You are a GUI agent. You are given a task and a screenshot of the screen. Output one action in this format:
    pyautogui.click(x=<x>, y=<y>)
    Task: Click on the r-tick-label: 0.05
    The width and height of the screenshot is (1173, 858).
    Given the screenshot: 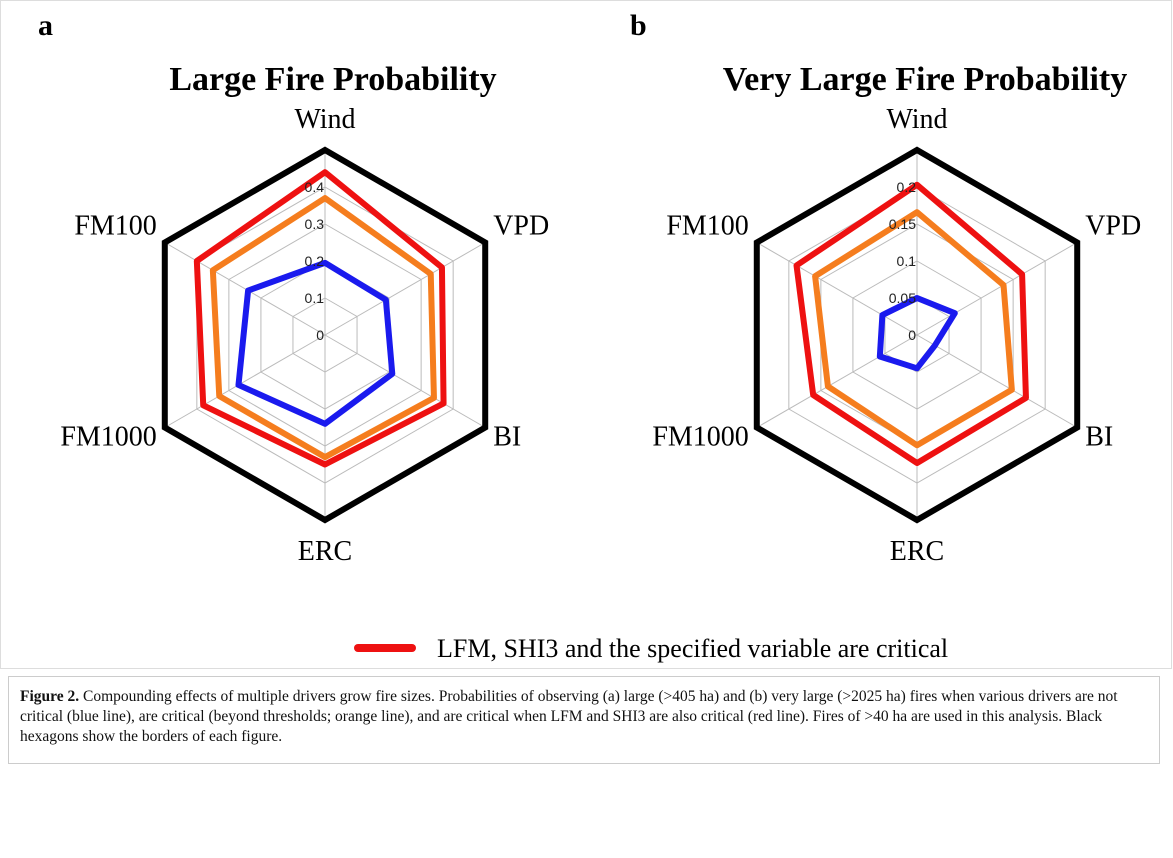 What is the action you would take?
    pyautogui.click(x=902, y=298)
    